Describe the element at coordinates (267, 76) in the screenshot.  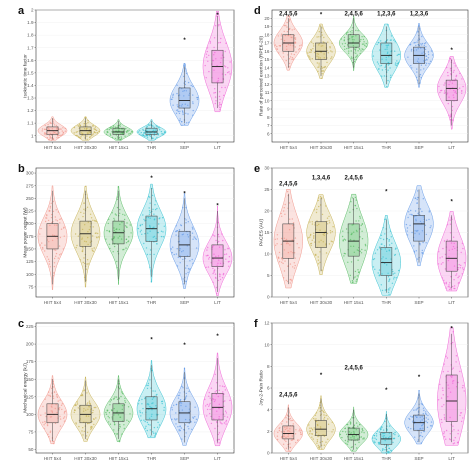
I see `y-tick-label: 13` at that location.